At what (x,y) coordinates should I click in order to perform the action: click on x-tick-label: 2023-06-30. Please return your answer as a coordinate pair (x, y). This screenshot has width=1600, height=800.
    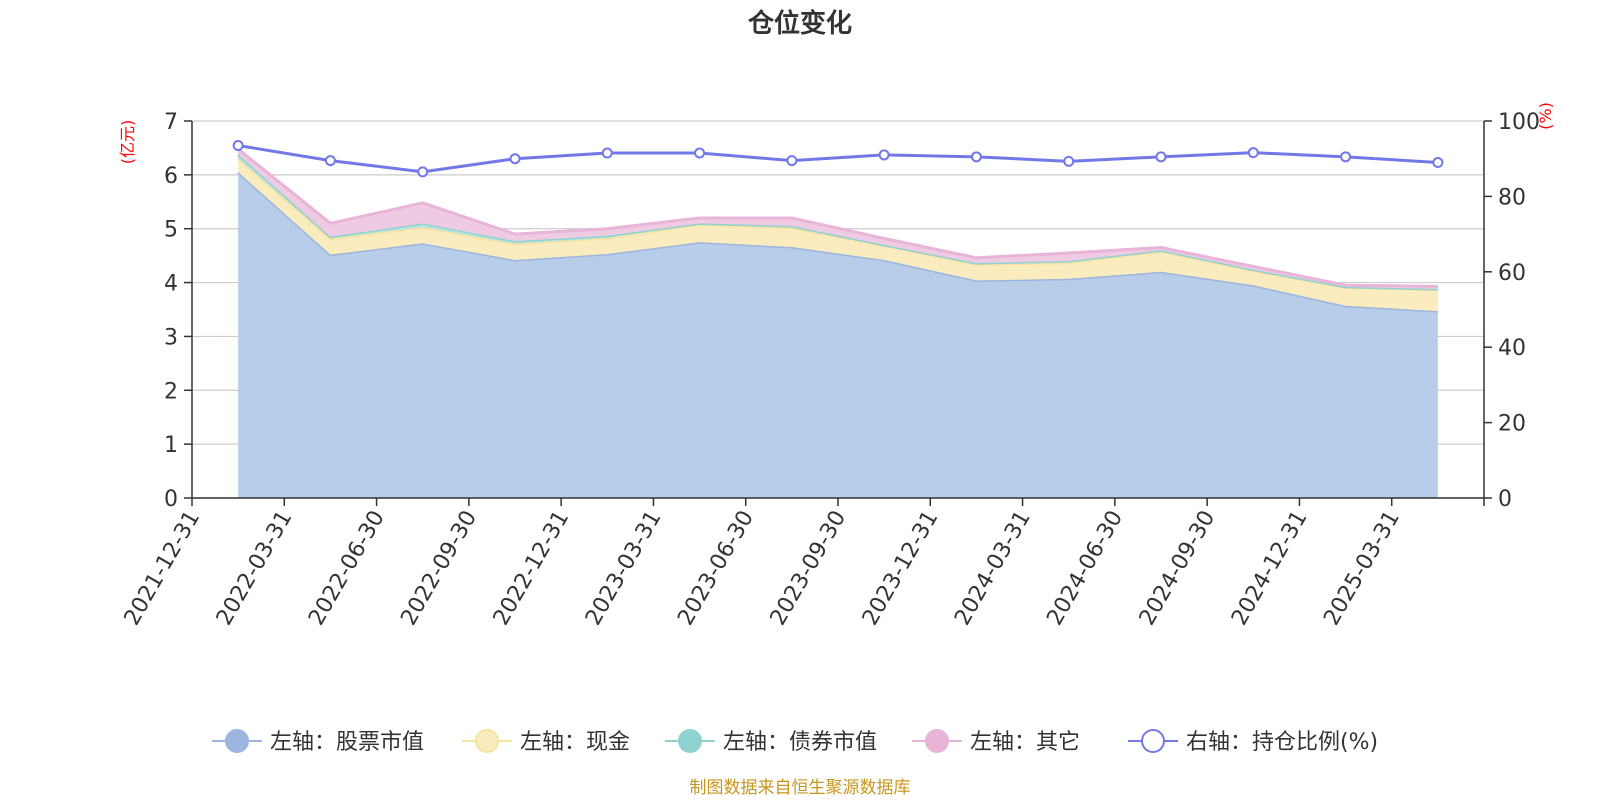
    Looking at the image, I should click on (716, 568).